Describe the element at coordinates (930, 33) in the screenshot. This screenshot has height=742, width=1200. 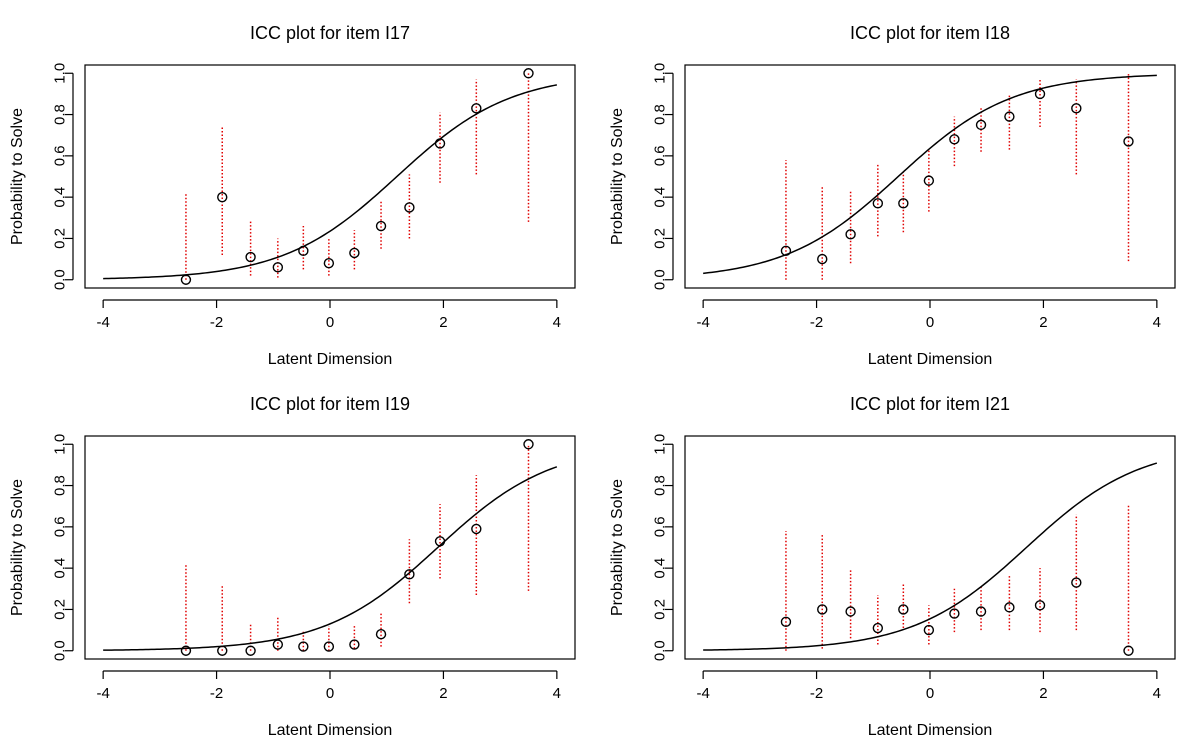
I see `chart-title: ICC plot for item I18` at that location.